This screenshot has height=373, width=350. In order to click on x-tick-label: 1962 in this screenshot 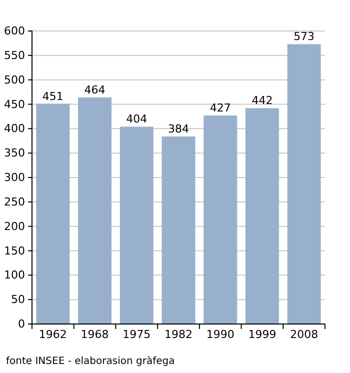, I will do `click(52, 334)`.